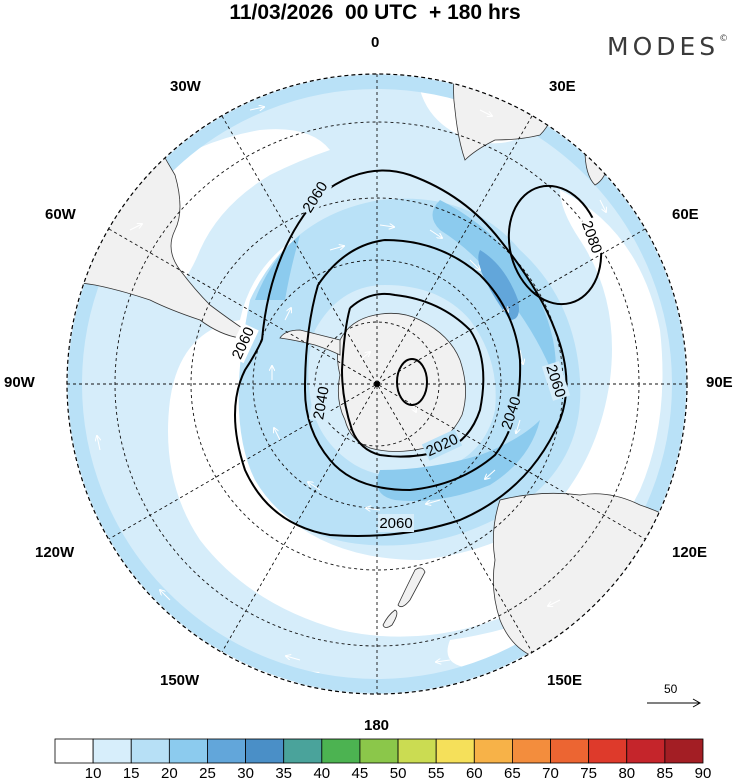 The height and width of the screenshot is (782, 750). What do you see at coordinates (703, 773) in the screenshot?
I see `colorbar-tick-label: 90` at bounding box center [703, 773].